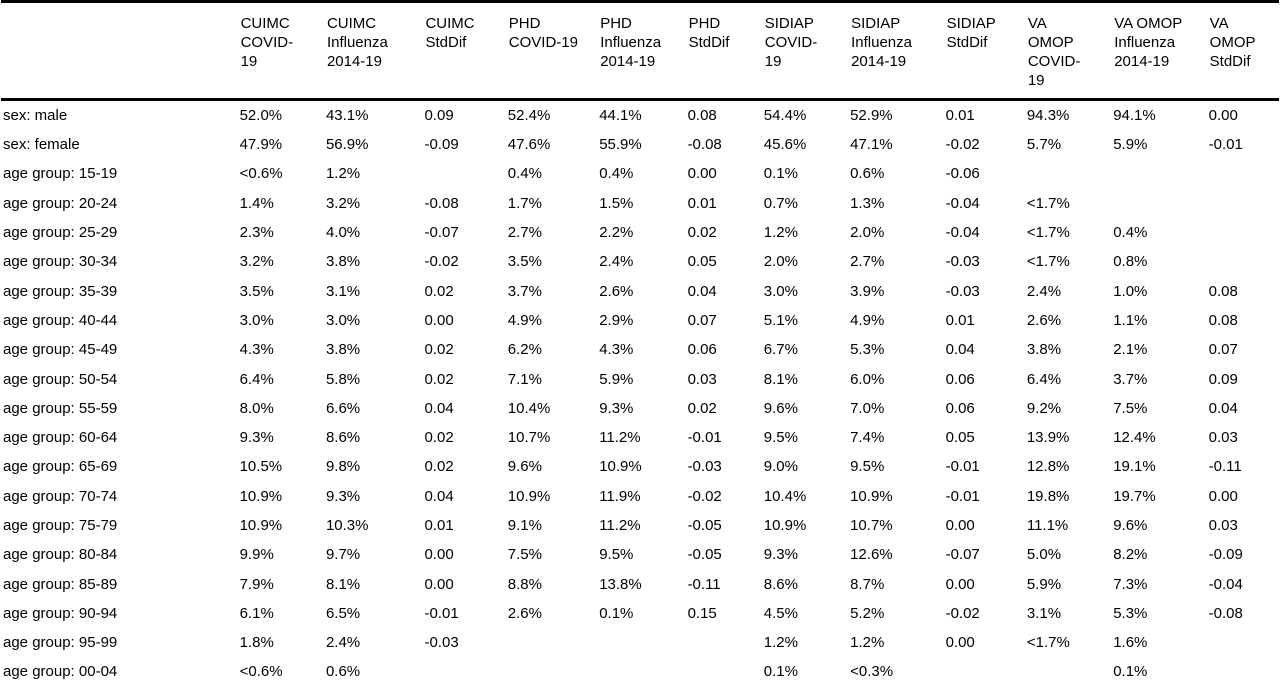 The height and width of the screenshot is (687, 1280). Describe the element at coordinates (867, 613) in the screenshot. I see `table-cell: 5.2%` at that location.